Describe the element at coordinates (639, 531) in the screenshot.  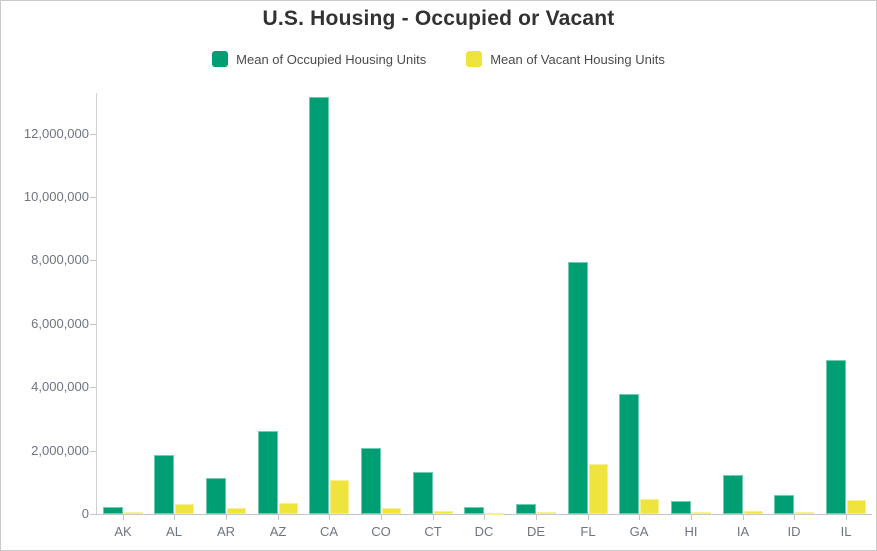
I see `x-tick-label-GA: GA` at that location.